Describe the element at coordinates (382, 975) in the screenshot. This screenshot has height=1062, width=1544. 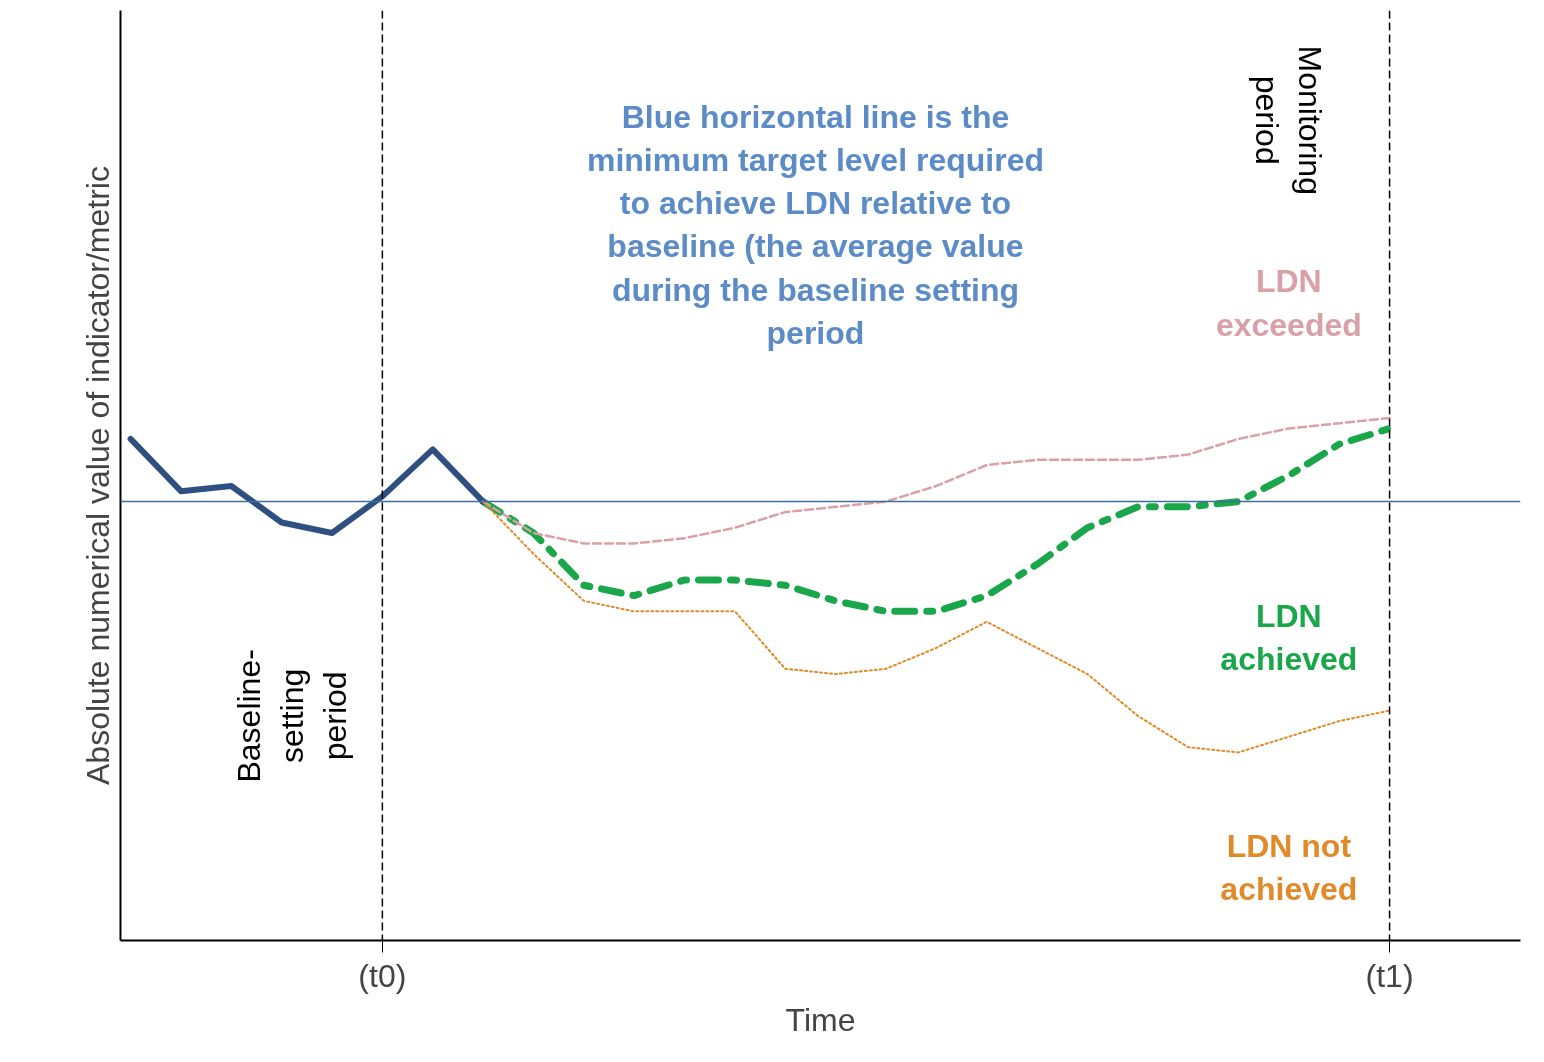
I see `x-tick-label: (t0)` at that location.